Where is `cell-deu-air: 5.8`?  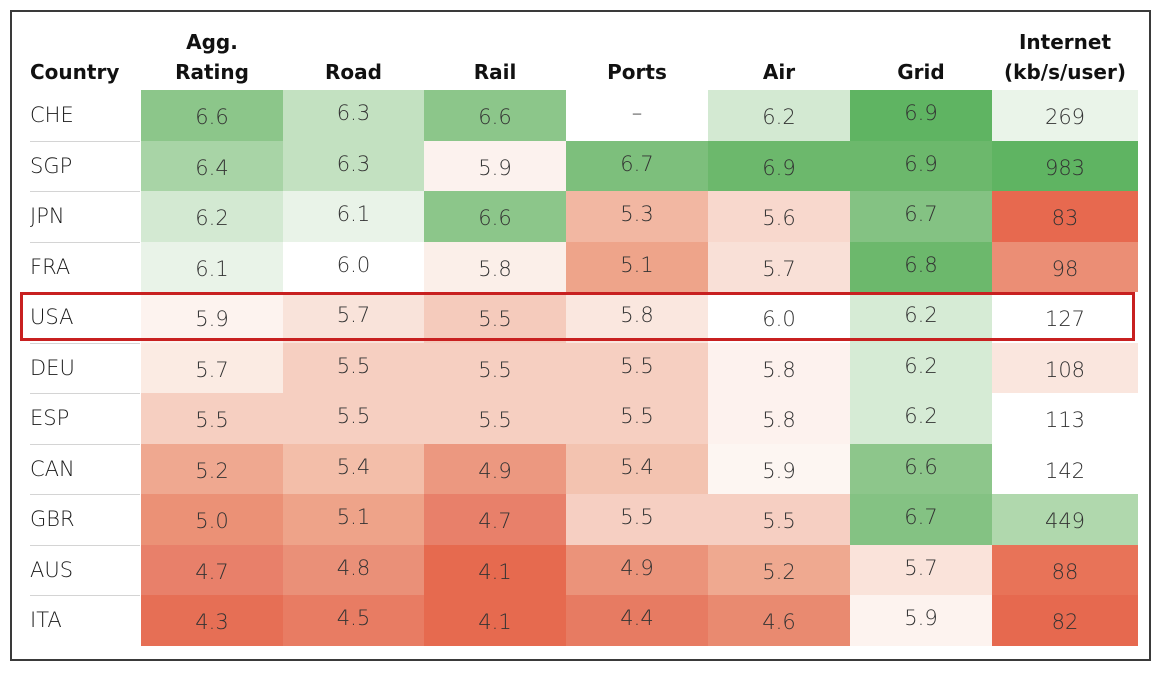 cell-deu-air: 5.8 is located at coordinates (779, 368).